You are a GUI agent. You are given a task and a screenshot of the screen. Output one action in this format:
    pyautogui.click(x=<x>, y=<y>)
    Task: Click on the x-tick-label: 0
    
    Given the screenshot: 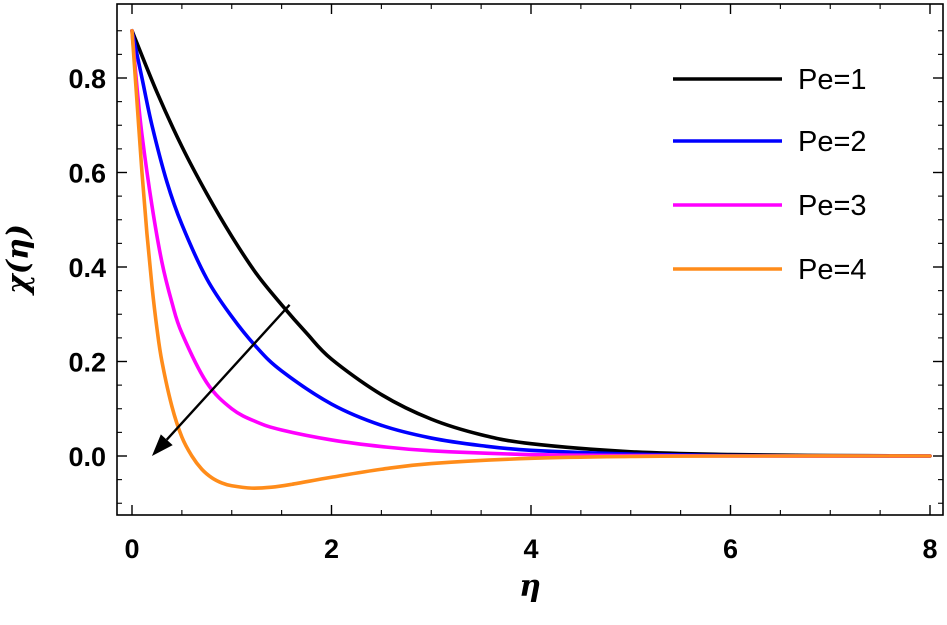 What is the action you would take?
    pyautogui.click(x=131, y=549)
    